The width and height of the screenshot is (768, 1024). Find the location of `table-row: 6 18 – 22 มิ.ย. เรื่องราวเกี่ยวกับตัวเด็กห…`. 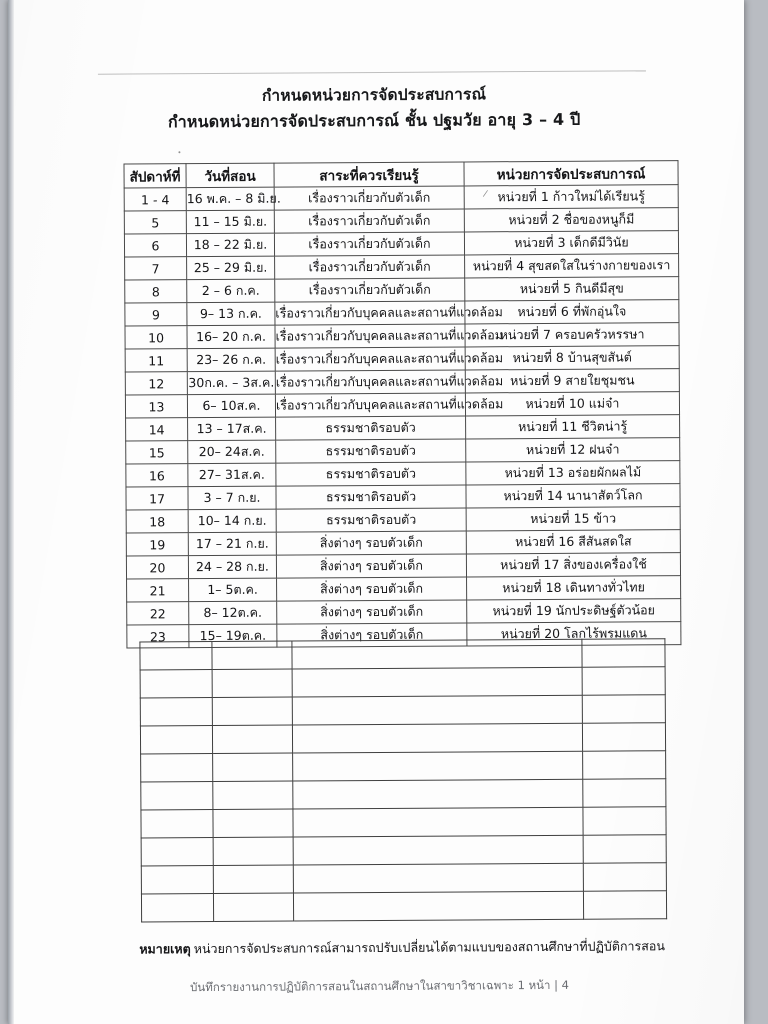

table-row: 6 18 – 22 มิ.ย. เรื่องราวเกี่ยวกับตัวเด็กห… is located at coordinates (401, 244).